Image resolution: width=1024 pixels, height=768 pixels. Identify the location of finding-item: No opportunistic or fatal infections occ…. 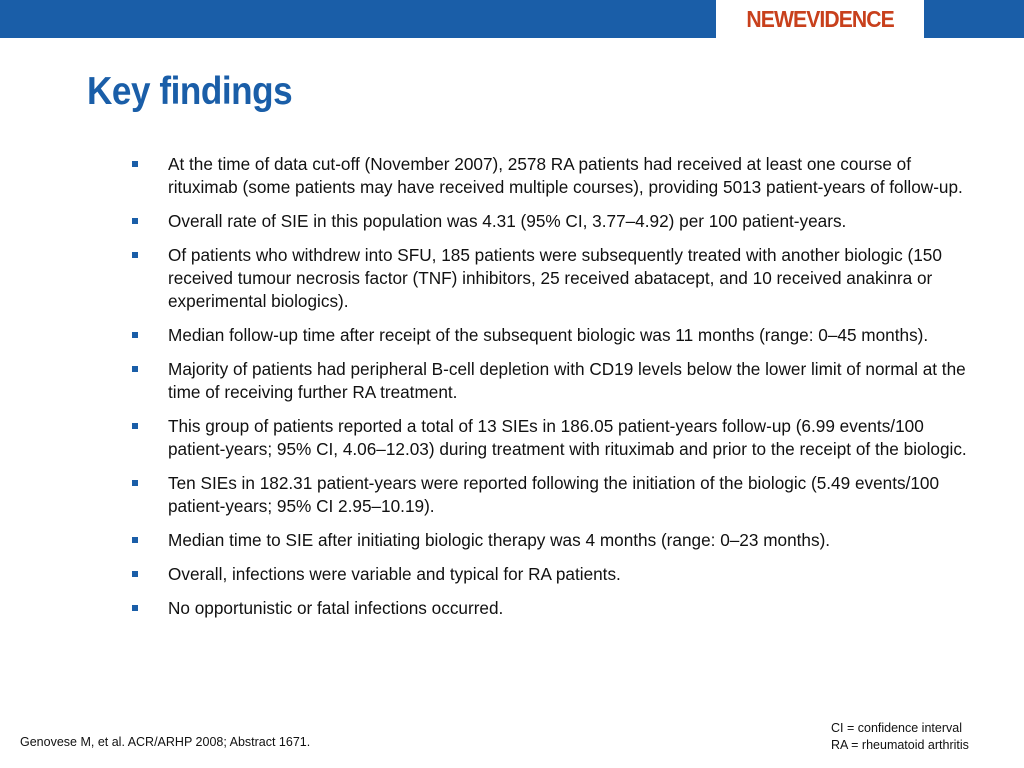
(555, 608).